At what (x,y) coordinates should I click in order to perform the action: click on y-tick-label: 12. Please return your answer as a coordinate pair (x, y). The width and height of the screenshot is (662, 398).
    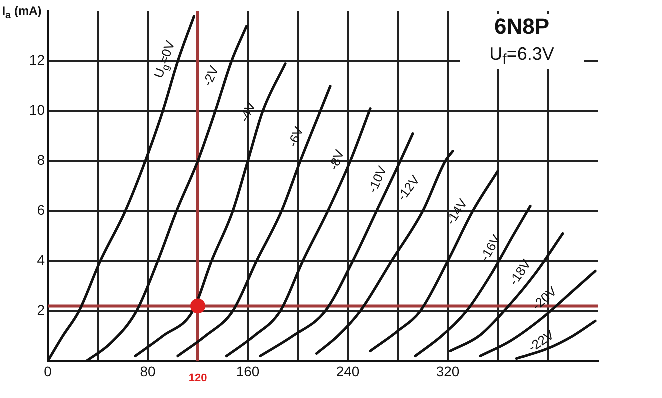
    Looking at the image, I should click on (37, 60).